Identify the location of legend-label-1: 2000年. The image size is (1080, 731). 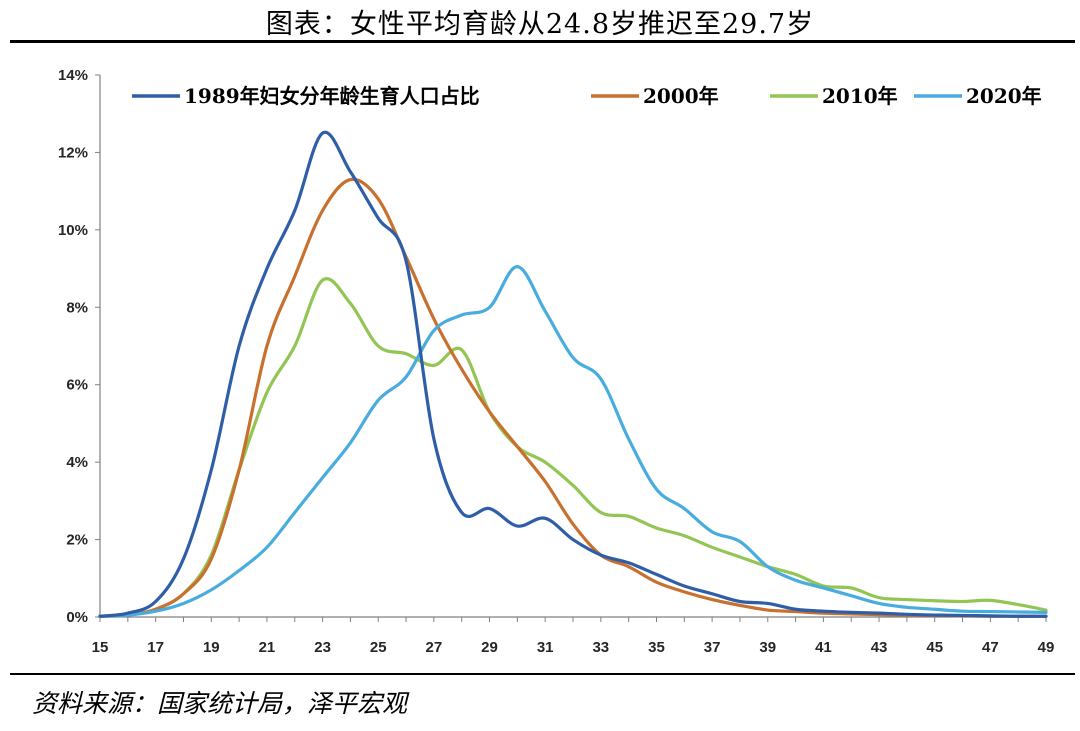
(681, 96).